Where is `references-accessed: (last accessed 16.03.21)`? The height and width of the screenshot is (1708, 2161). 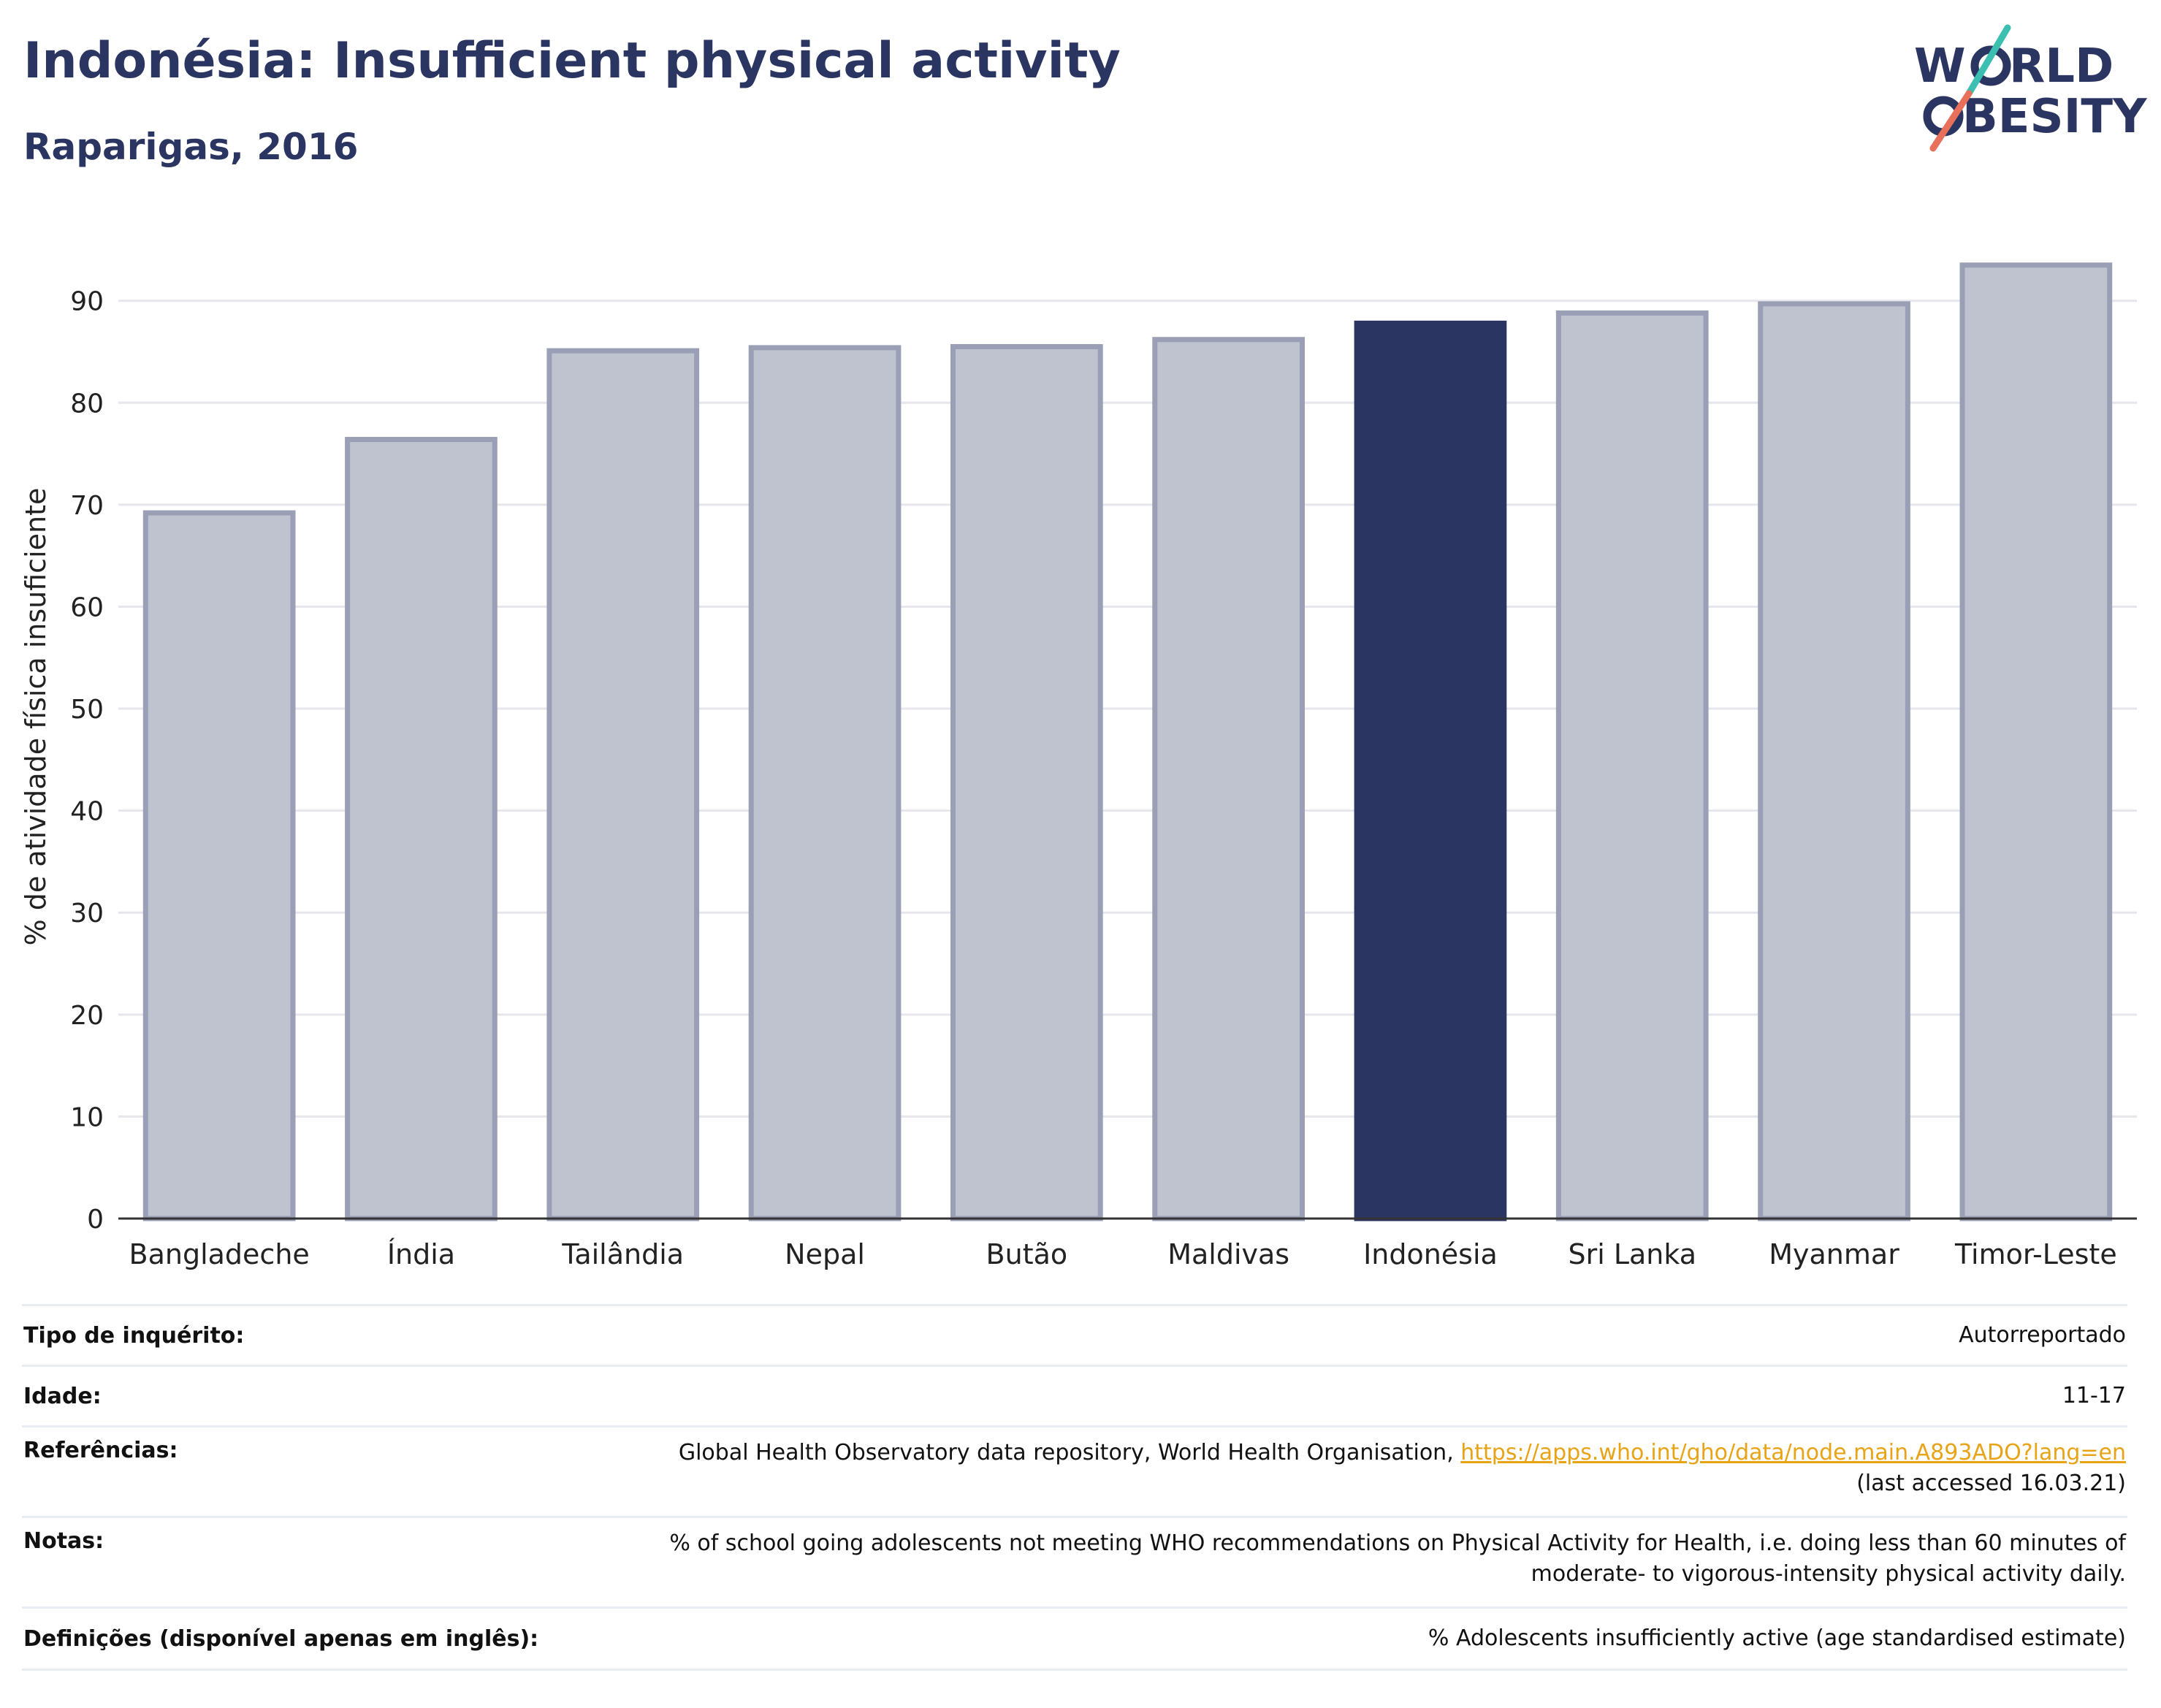
references-accessed: (last accessed 16.03.21) is located at coordinates (1991, 1484).